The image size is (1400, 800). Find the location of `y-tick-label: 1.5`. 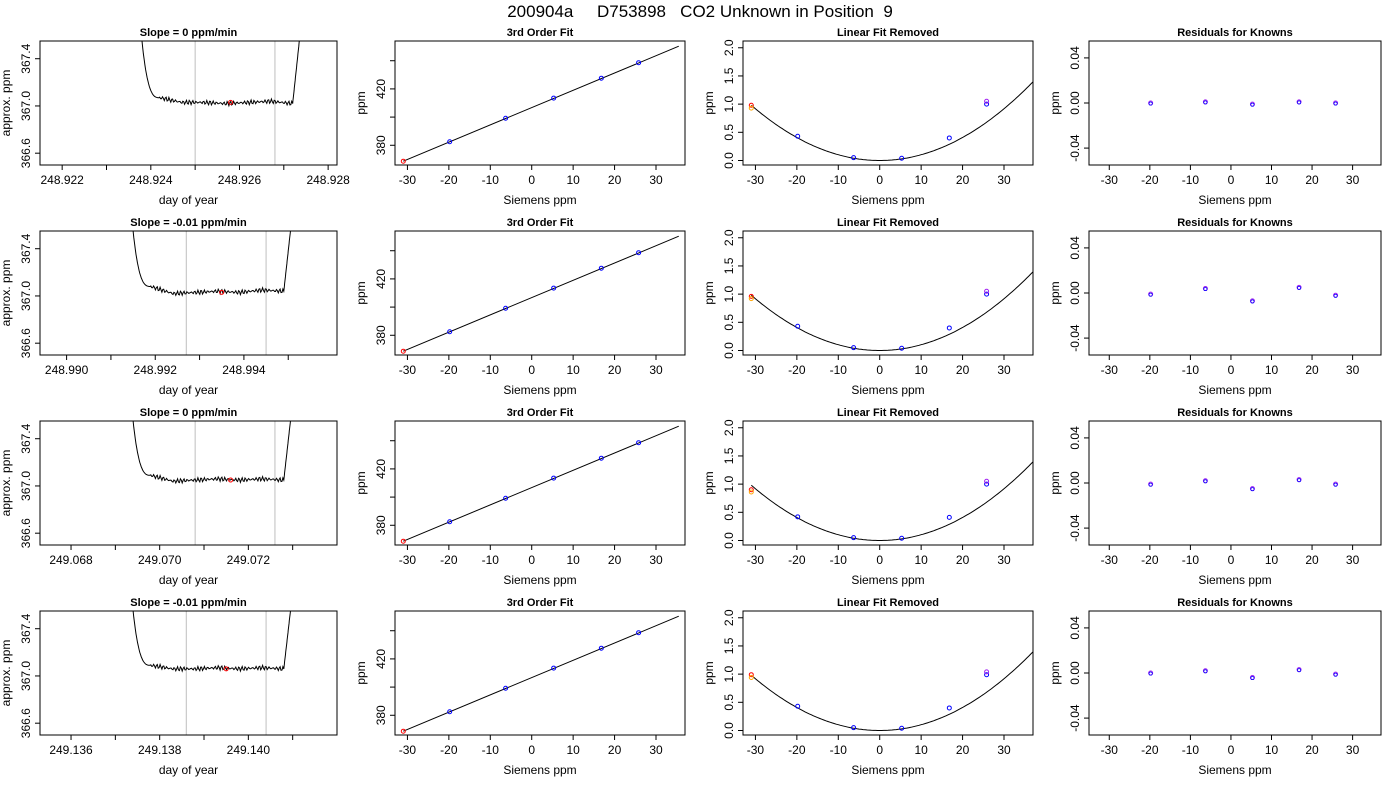

y-tick-label: 1.5 is located at coordinates (729, 265).